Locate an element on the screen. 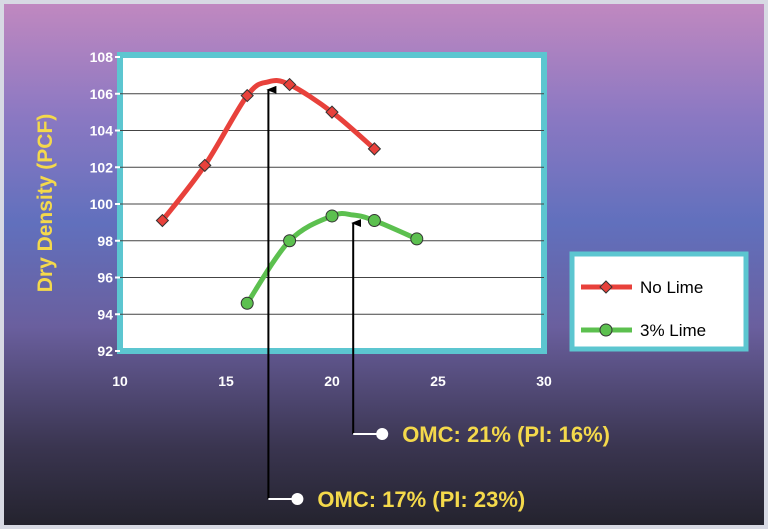 The width and height of the screenshot is (768, 529). series-3pct-lime is located at coordinates (332, 259).